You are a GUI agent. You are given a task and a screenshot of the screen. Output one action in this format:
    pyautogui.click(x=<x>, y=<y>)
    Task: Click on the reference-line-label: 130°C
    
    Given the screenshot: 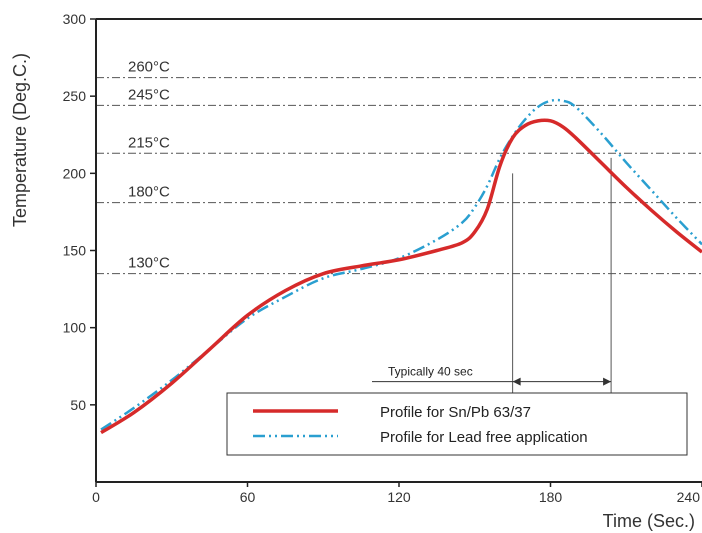 What is the action you would take?
    pyautogui.click(x=149, y=263)
    